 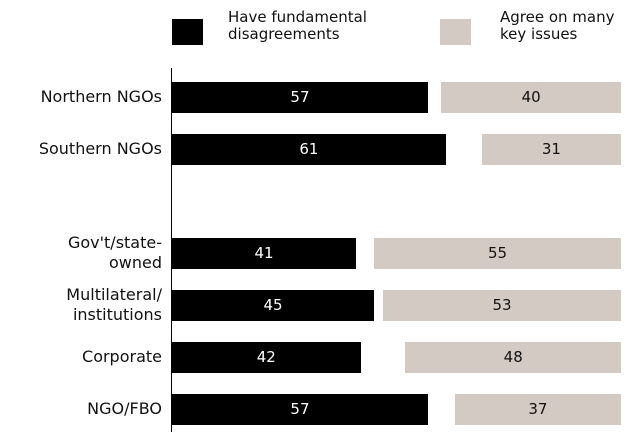 What do you see at coordinates (297, 25) in the screenshot?
I see `legend-label: Have fundamental disagreements` at bounding box center [297, 25].